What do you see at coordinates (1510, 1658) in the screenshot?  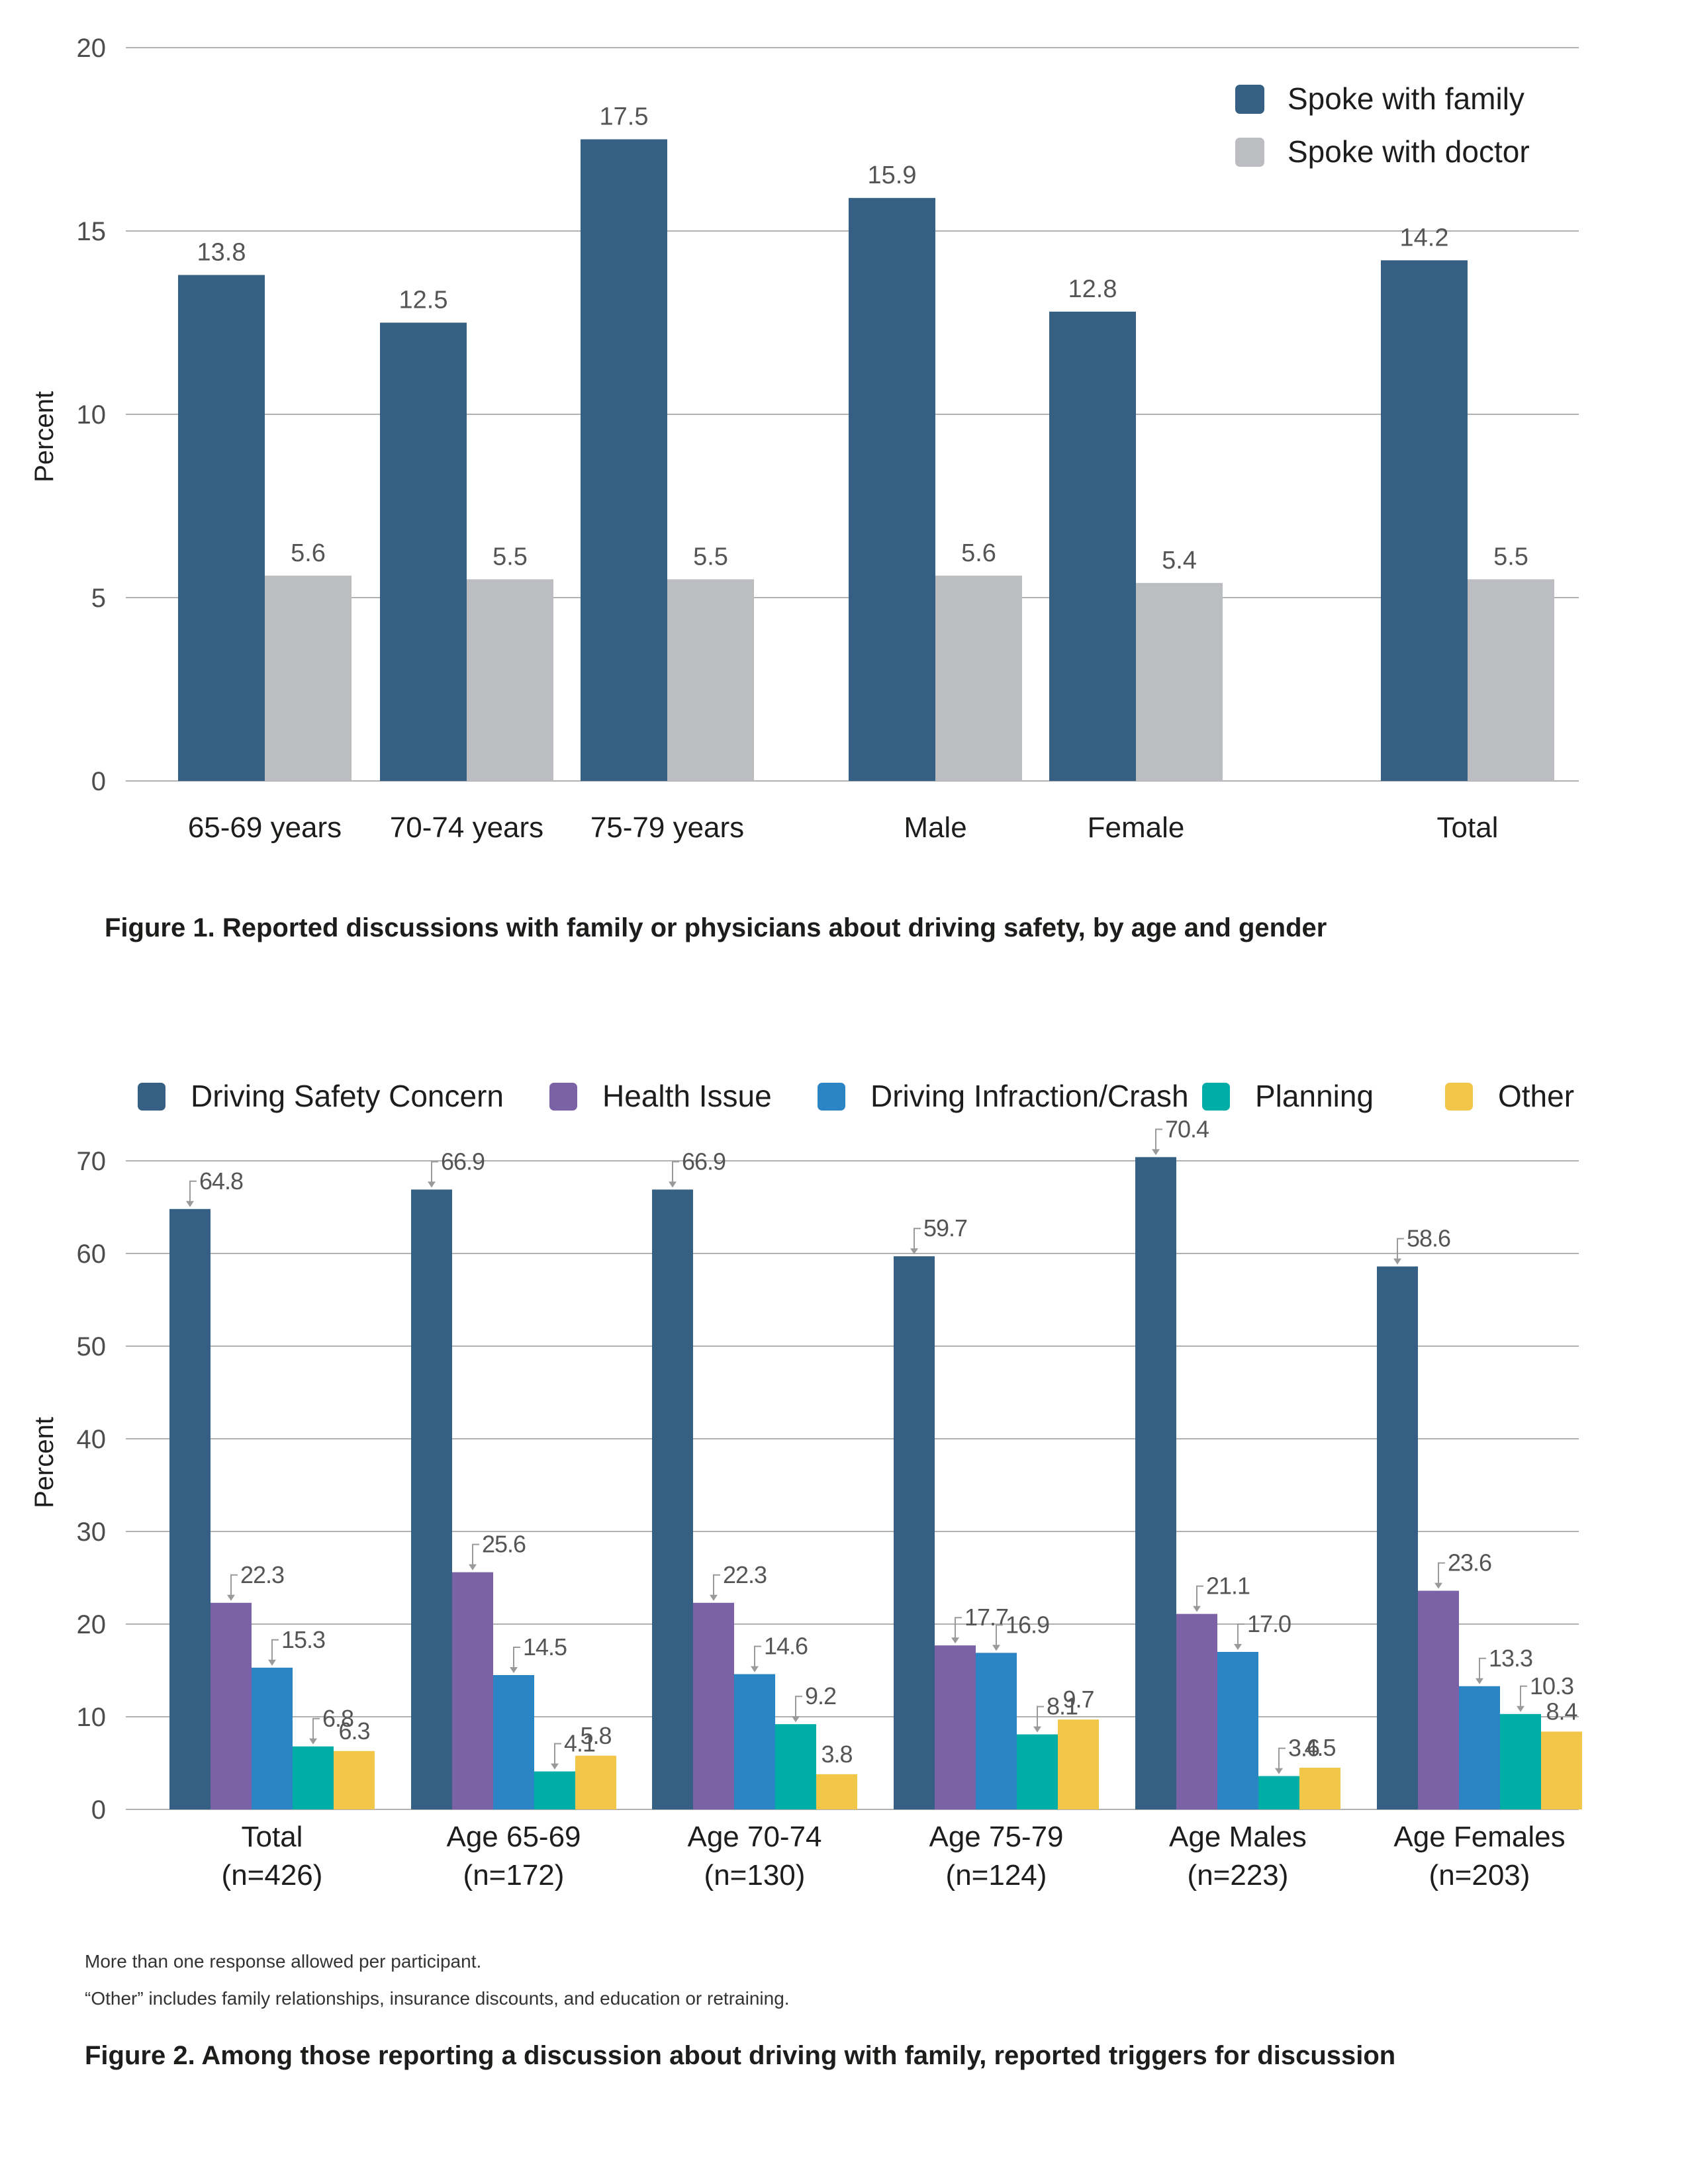 I see `figure2-data-label: 13.3` at bounding box center [1510, 1658].